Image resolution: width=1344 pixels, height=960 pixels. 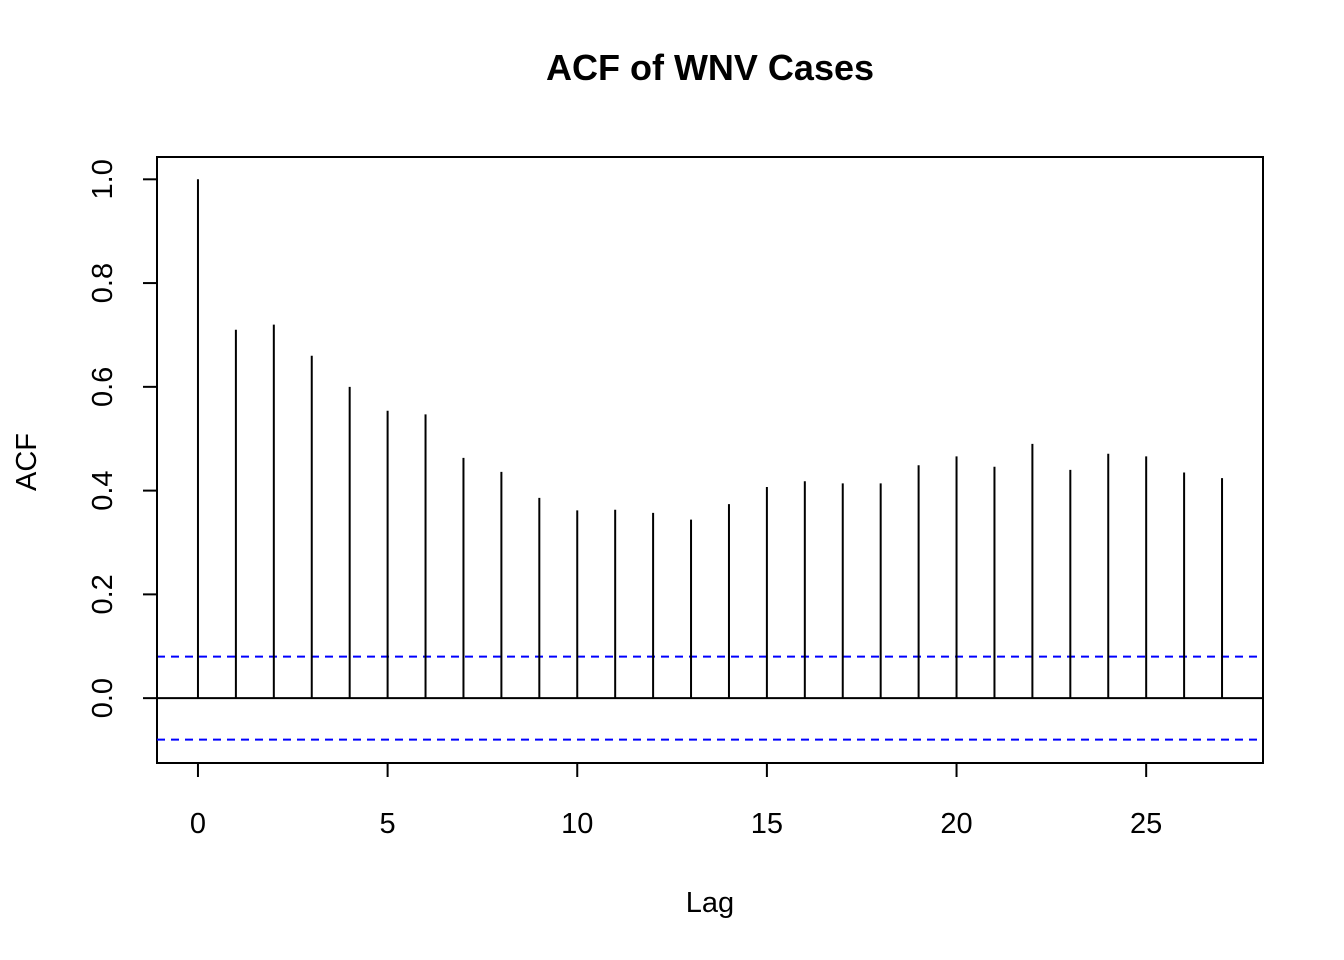 What do you see at coordinates (956, 824) in the screenshot?
I see `x-tick-label: 20` at bounding box center [956, 824].